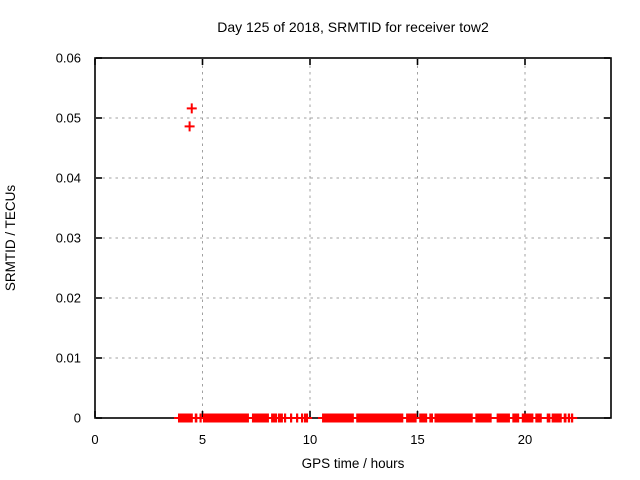 The width and height of the screenshot is (640, 480). Describe the element at coordinates (68, 358) in the screenshot. I see `y-tick-label: 0.01` at that location.